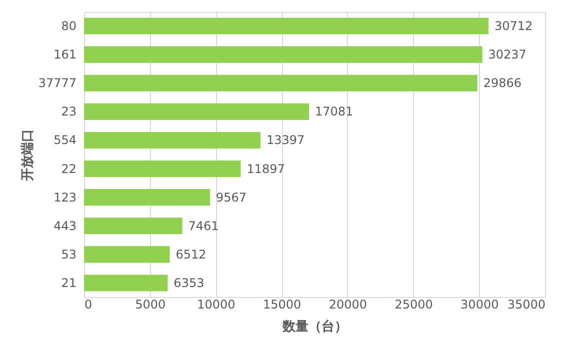  What do you see at coordinates (413, 305) in the screenshot?
I see `x-tick-label: 25000` at bounding box center [413, 305].